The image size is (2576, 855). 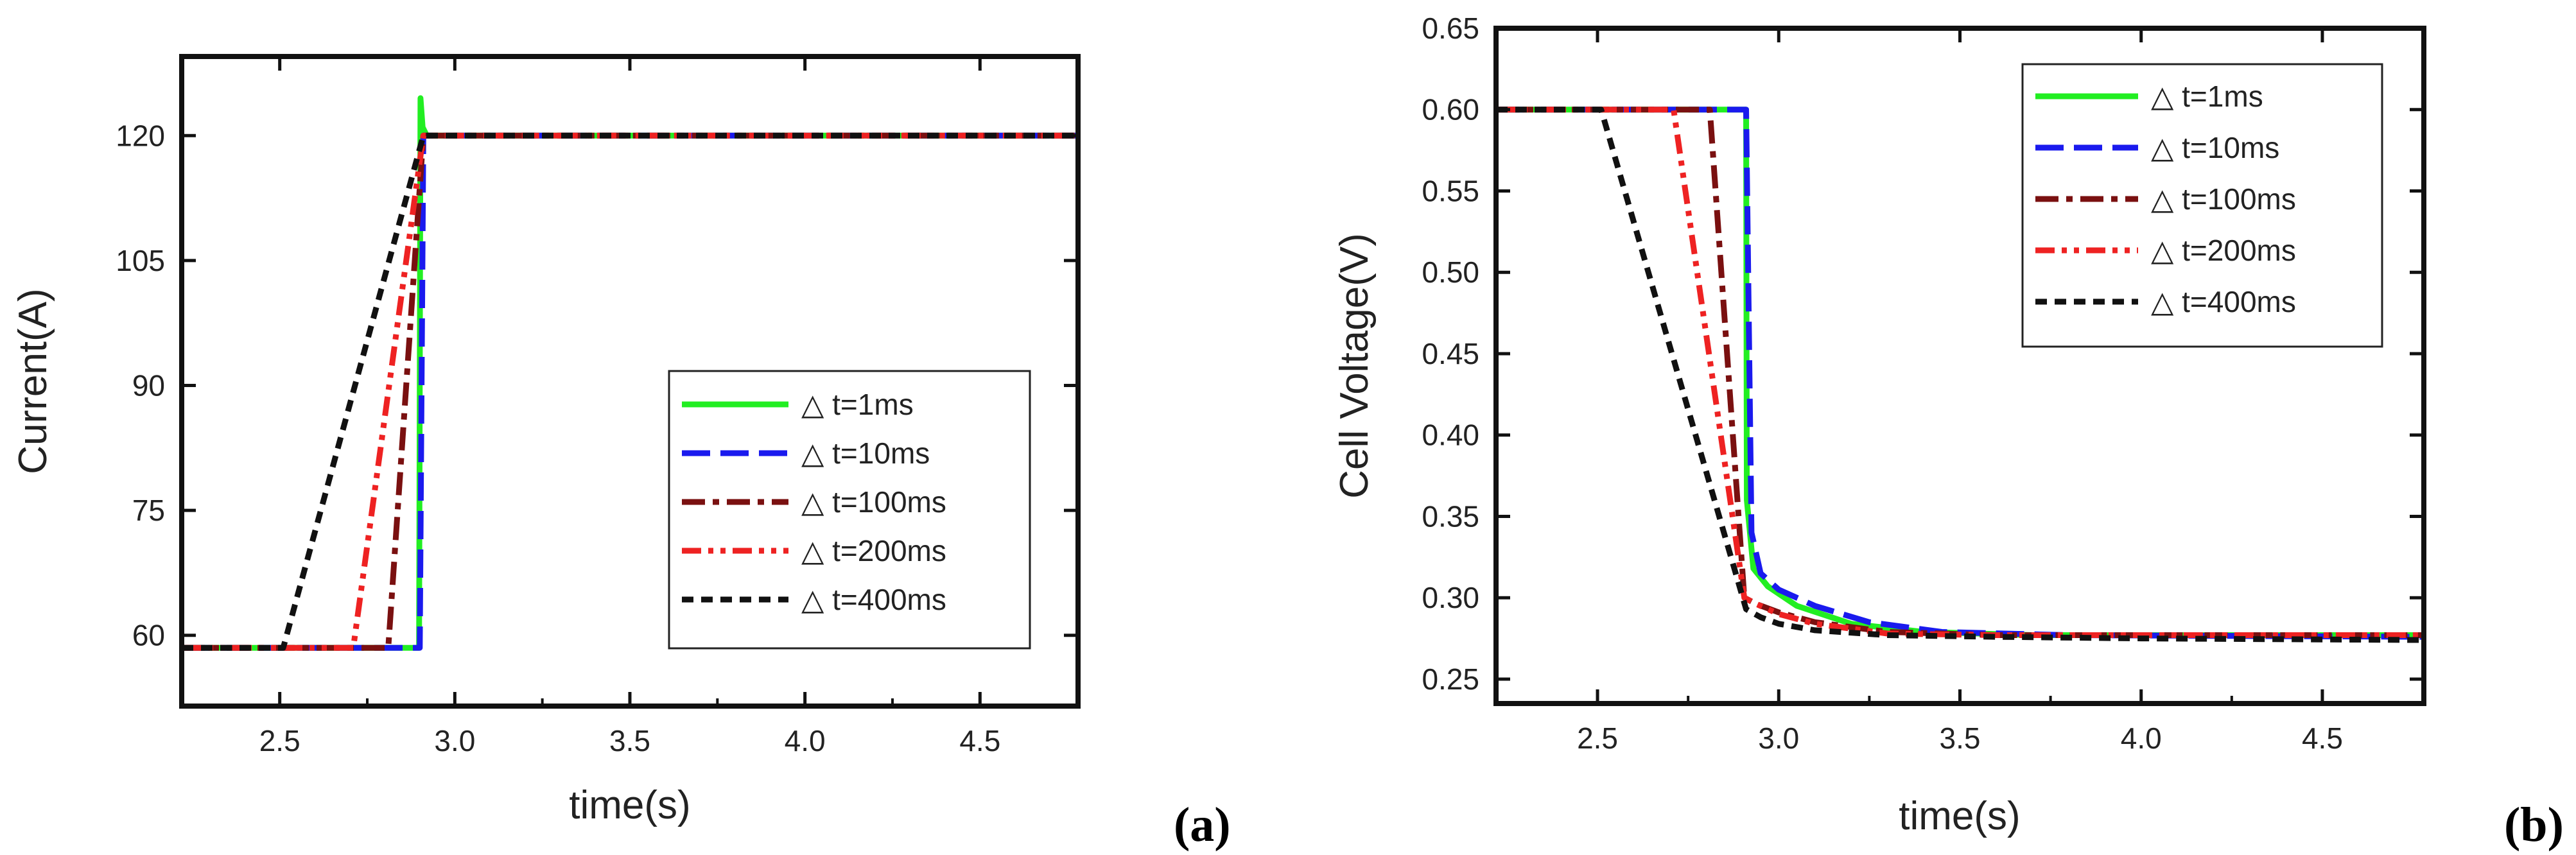 I want to click on chart-a-ytick-label: 60, so click(x=148, y=635).